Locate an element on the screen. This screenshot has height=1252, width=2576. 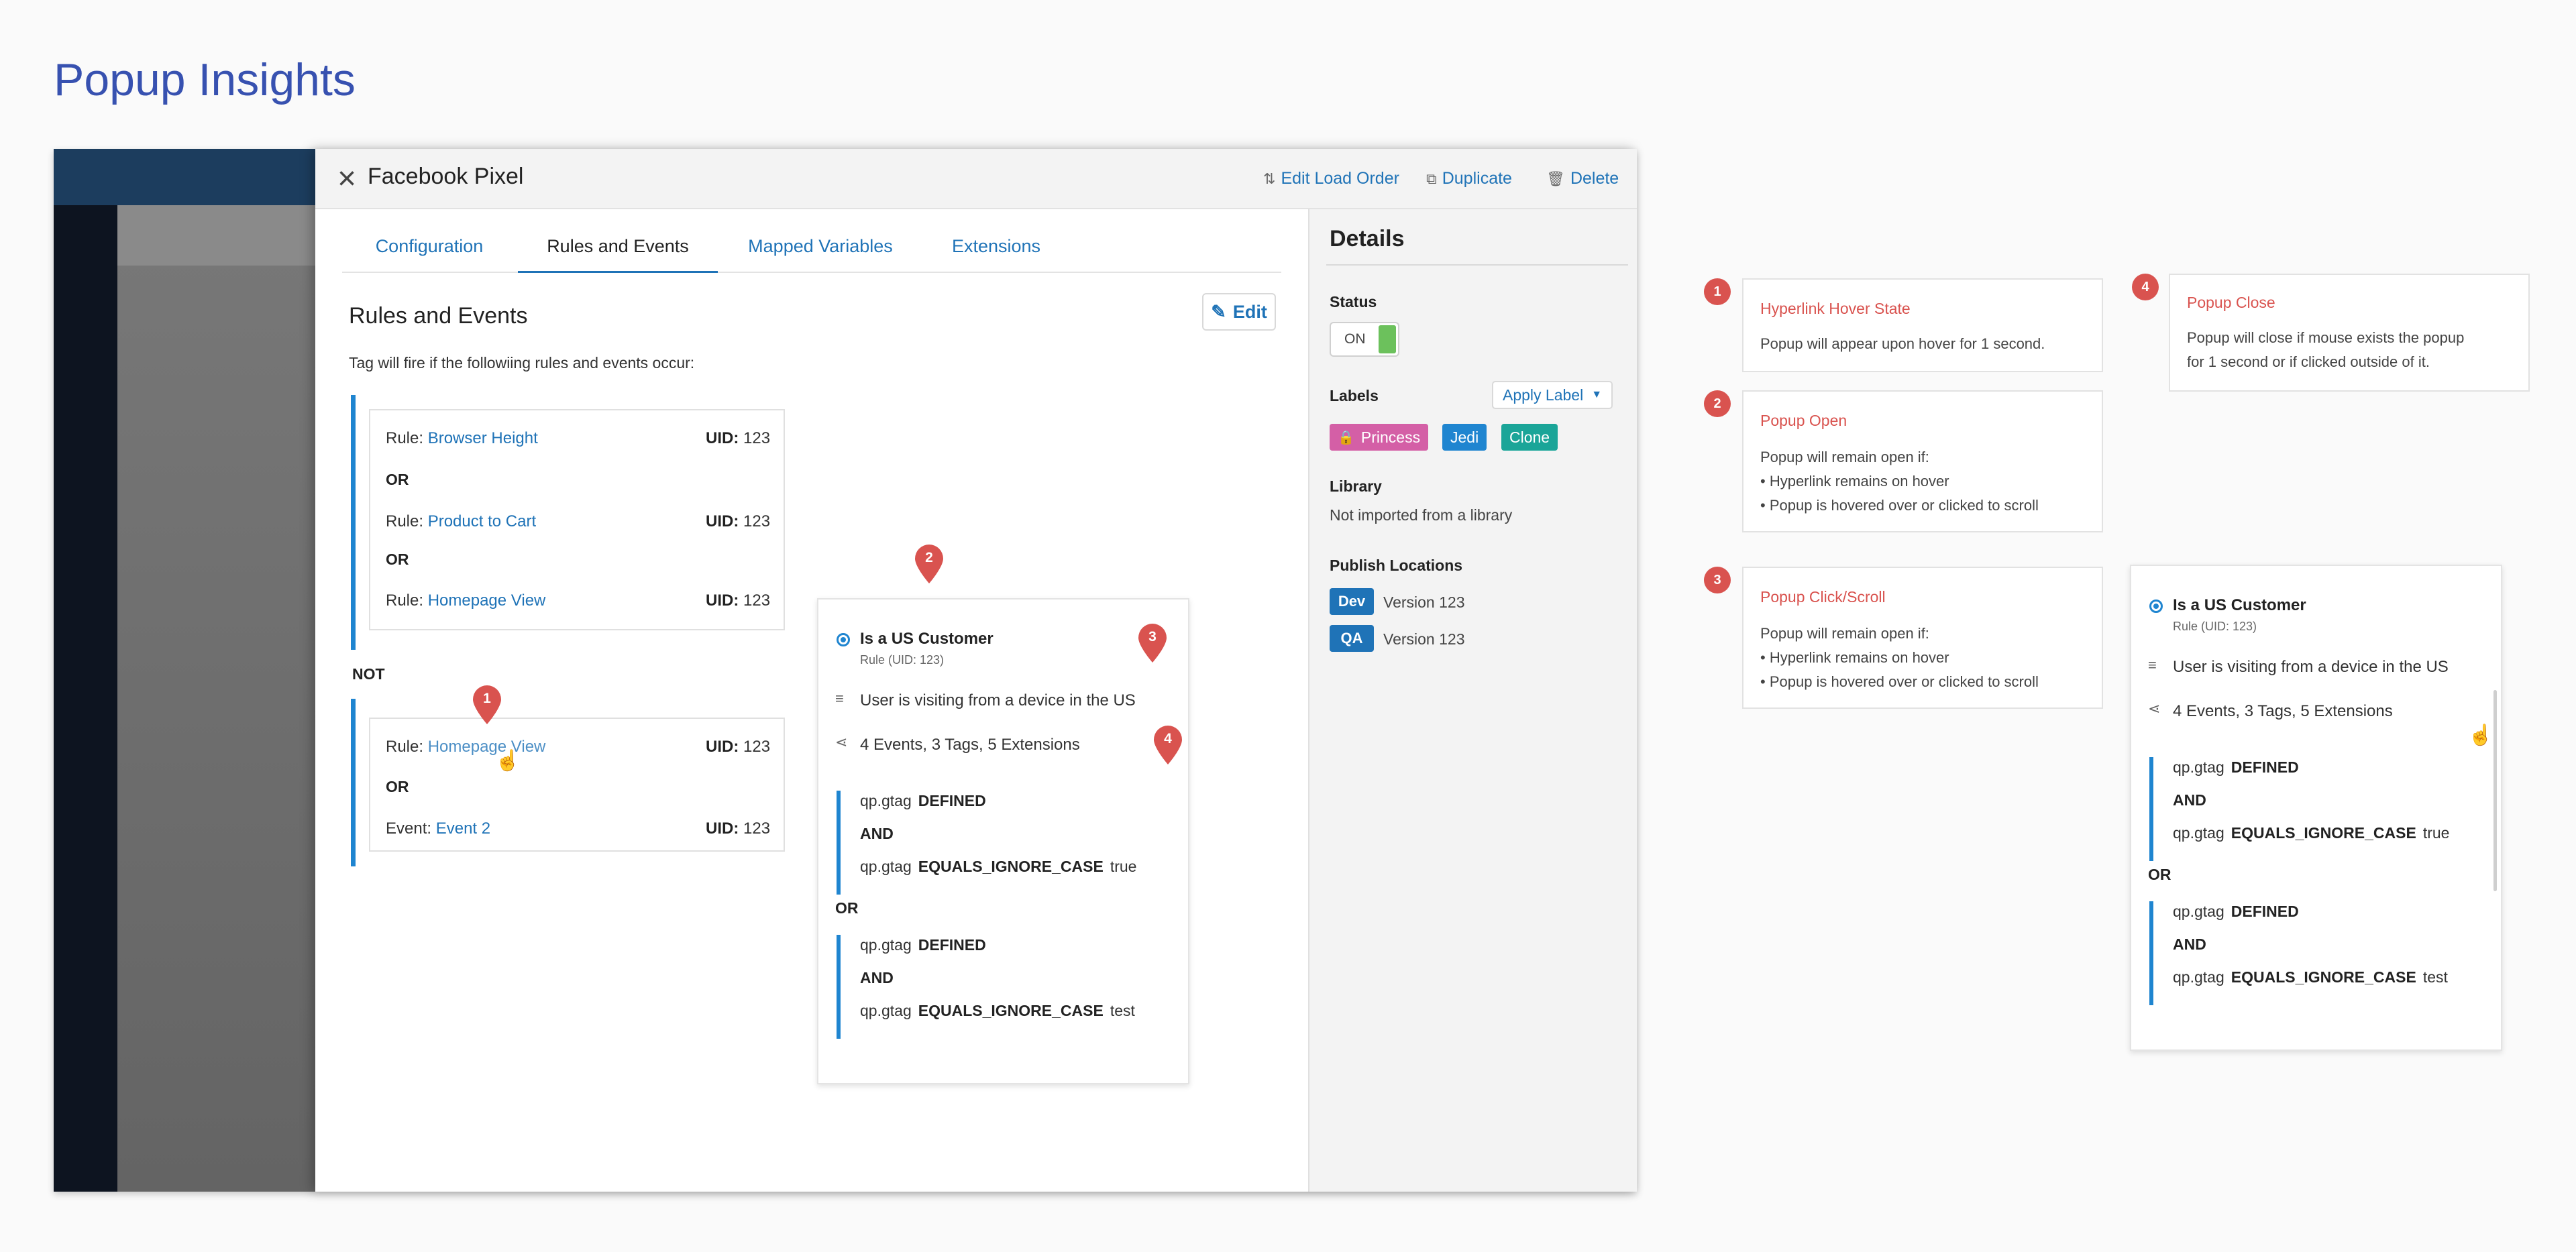
label-pill-jedi: Jedi is located at coordinates (1464, 437).